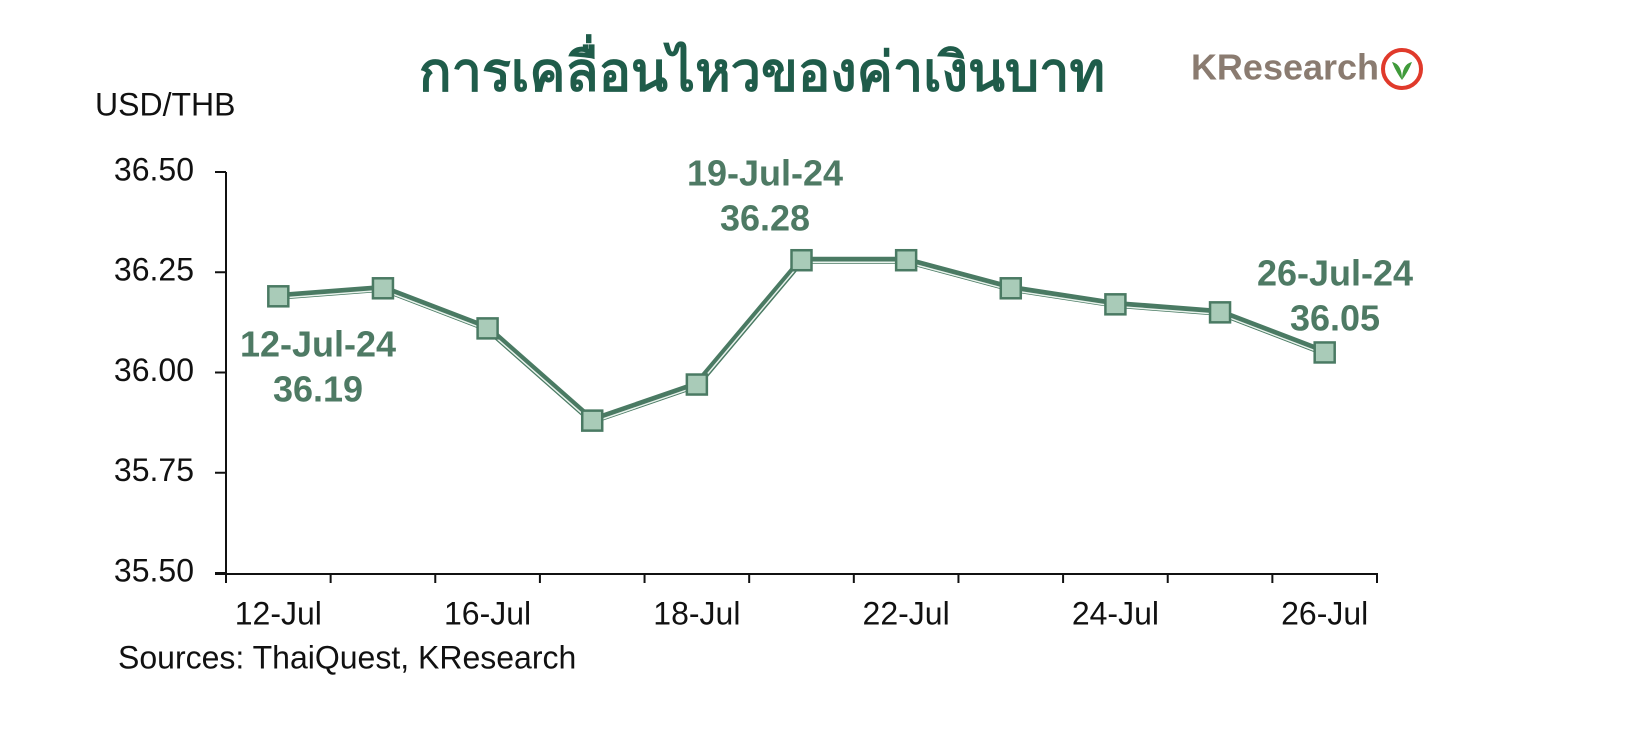  Describe the element at coordinates (1324, 613) in the screenshot. I see `x-tick-label: 26-Jul` at that location.